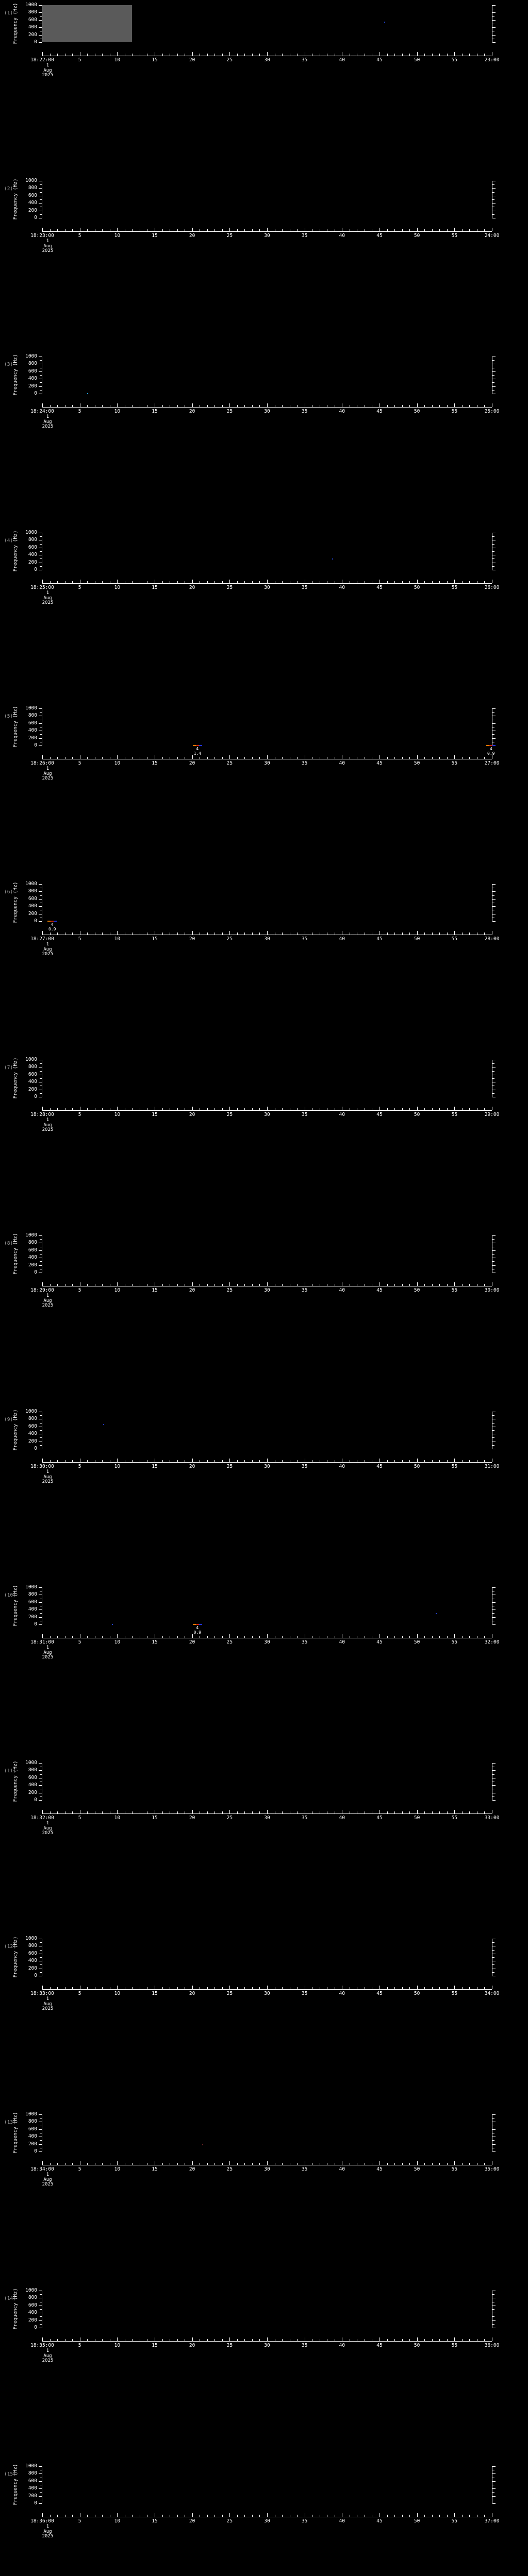  Describe the element at coordinates (35, 393) in the screenshot. I see `y-axis-tick-label: 0` at that location.